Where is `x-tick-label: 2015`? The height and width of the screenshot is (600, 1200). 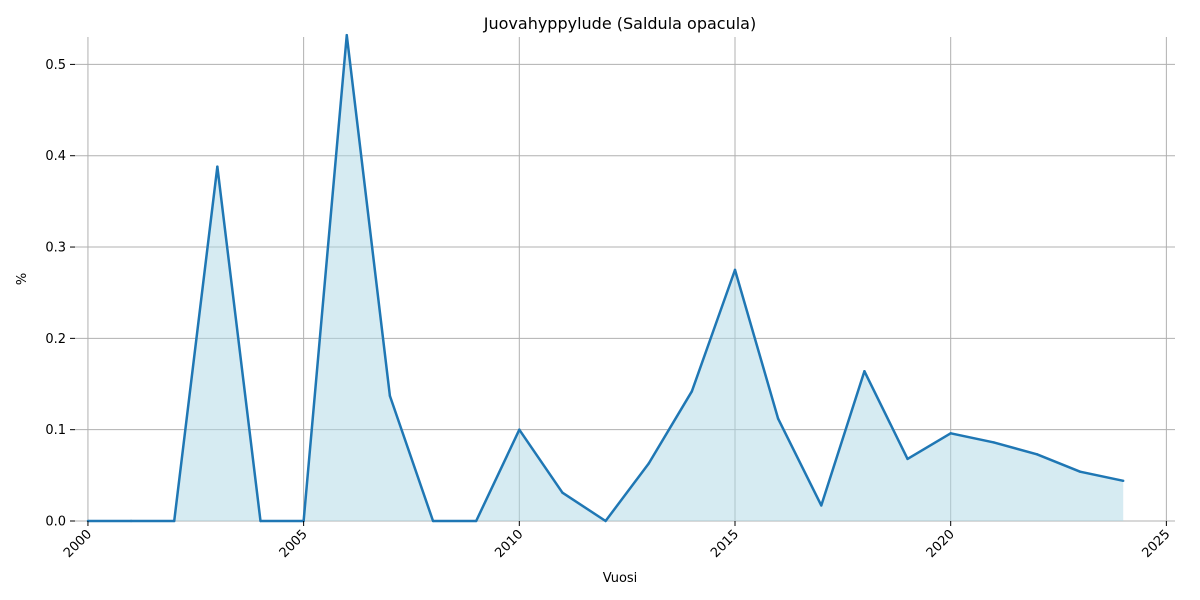
x-tick-label: 2015 is located at coordinates (725, 544).